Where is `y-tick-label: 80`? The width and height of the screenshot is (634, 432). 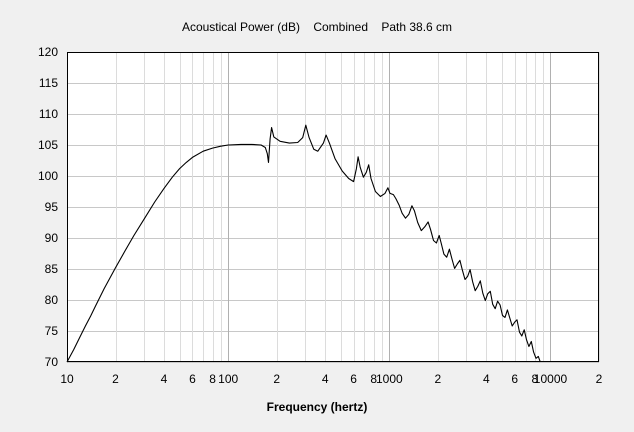
y-tick-label: 80 is located at coordinates (52, 300).